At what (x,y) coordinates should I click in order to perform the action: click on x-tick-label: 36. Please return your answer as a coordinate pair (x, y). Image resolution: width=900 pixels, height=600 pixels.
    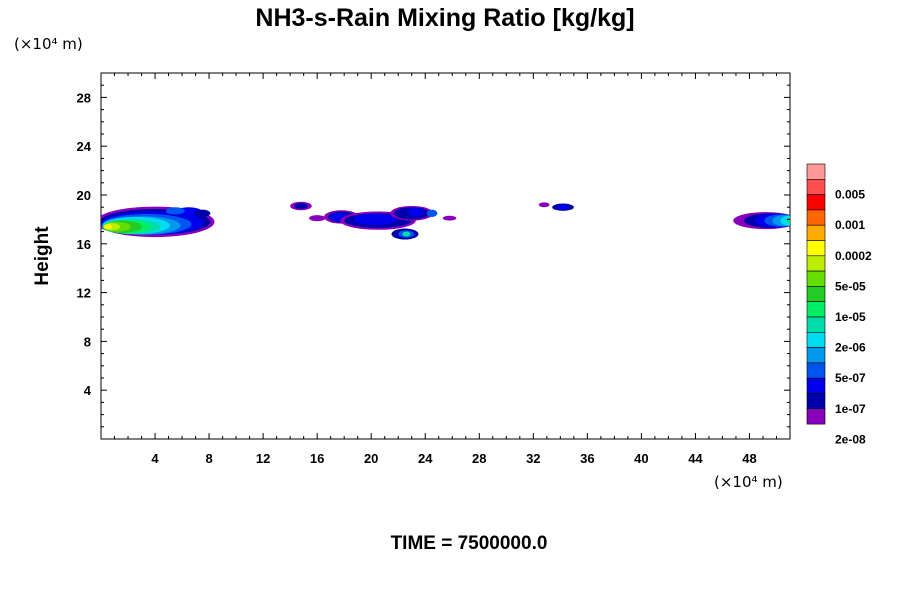
    Looking at the image, I should click on (587, 458).